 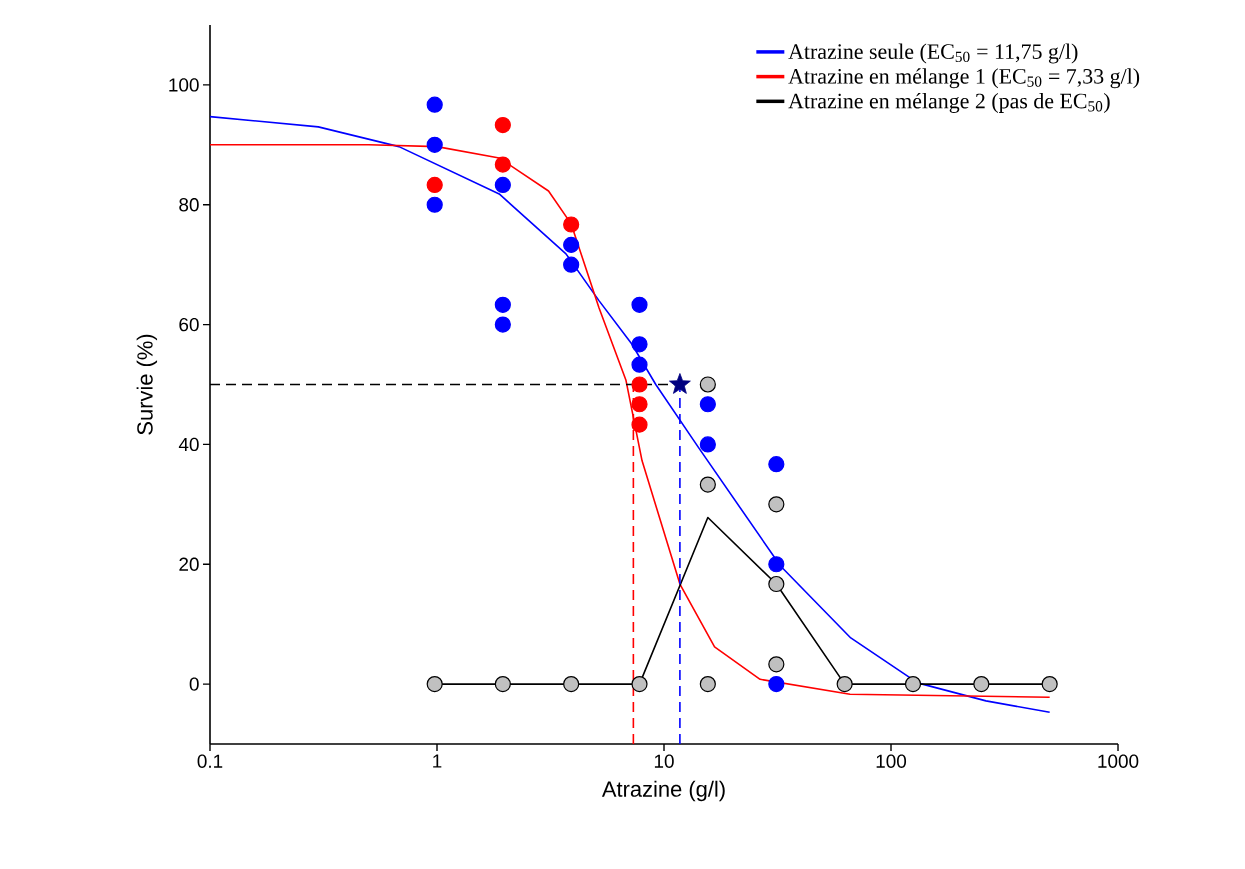 What do you see at coordinates (949, 102) in the screenshot?
I see `legend-label: Atrazine en mélange 2 (pas de EC$_{50}$)` at bounding box center [949, 102].